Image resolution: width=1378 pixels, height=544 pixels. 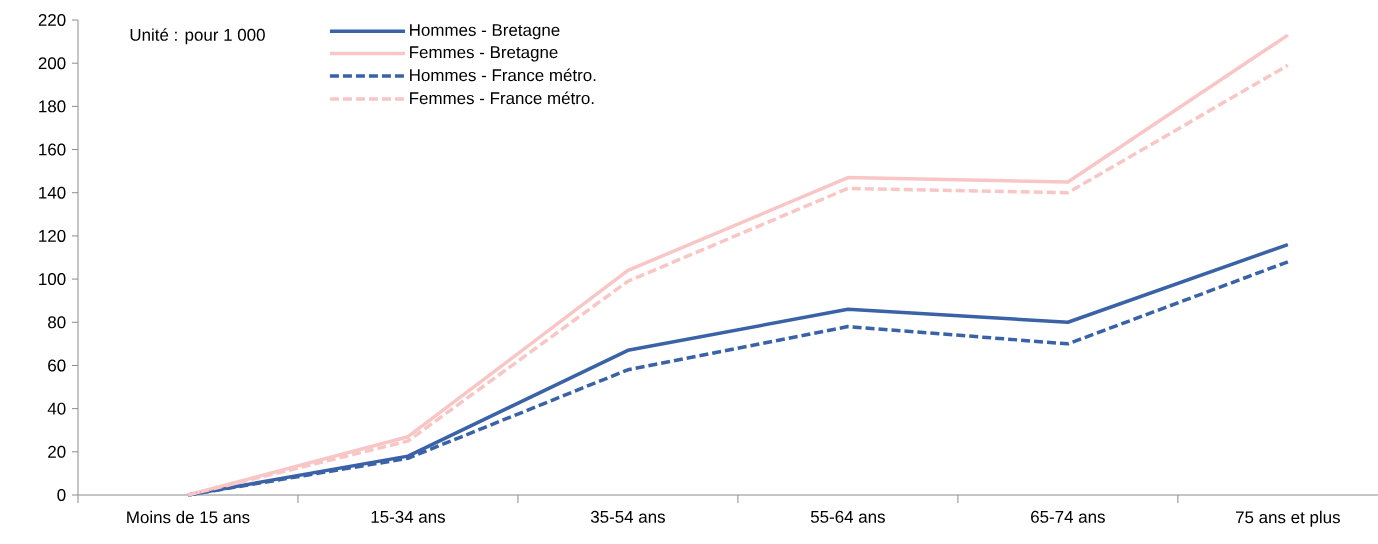 What do you see at coordinates (1288, 518) in the screenshot?
I see `x-tick-label: 75 ans et plus` at bounding box center [1288, 518].